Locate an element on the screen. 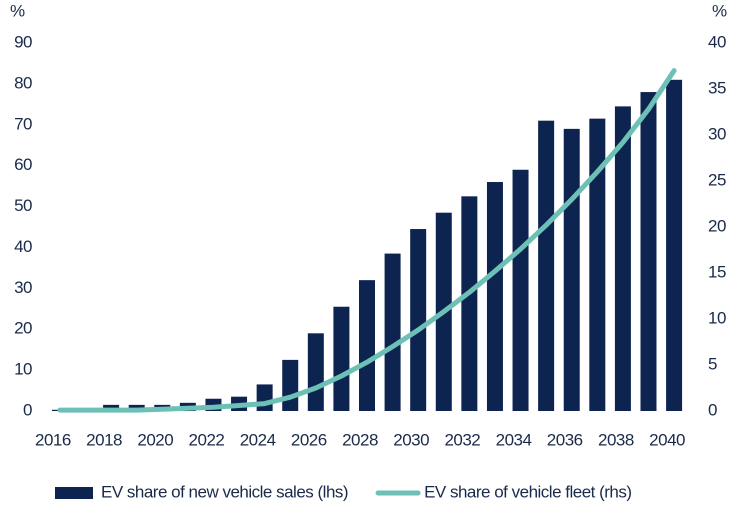  x-tick-label: 2016 is located at coordinates (53, 439).